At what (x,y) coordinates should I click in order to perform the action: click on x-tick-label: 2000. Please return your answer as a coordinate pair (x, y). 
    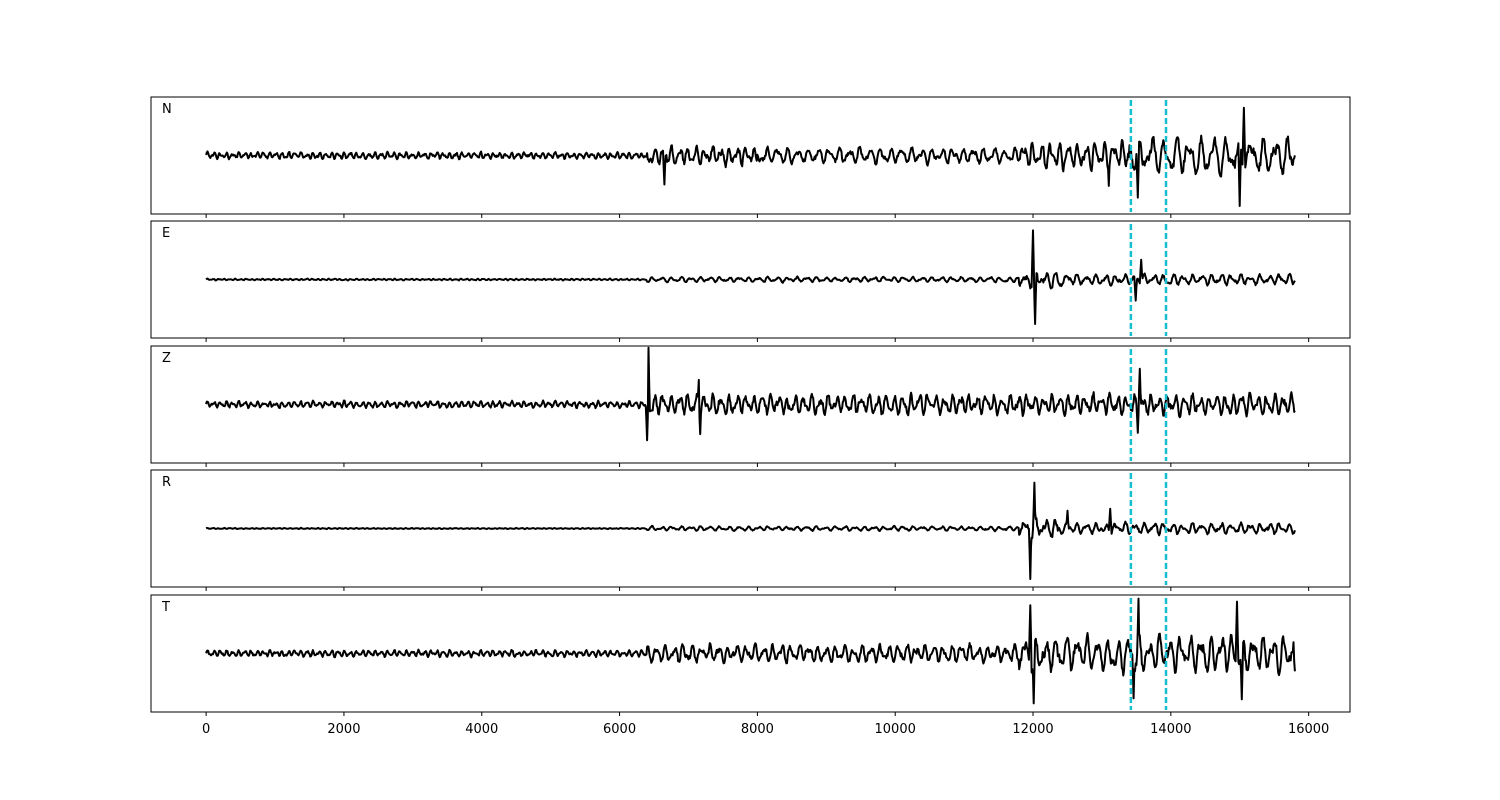
    Looking at the image, I should click on (343, 729).